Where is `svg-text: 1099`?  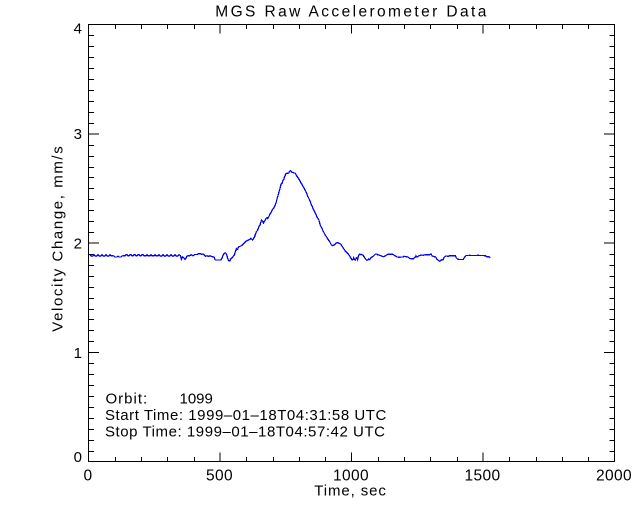
svg-text: 1099 is located at coordinates (196, 399).